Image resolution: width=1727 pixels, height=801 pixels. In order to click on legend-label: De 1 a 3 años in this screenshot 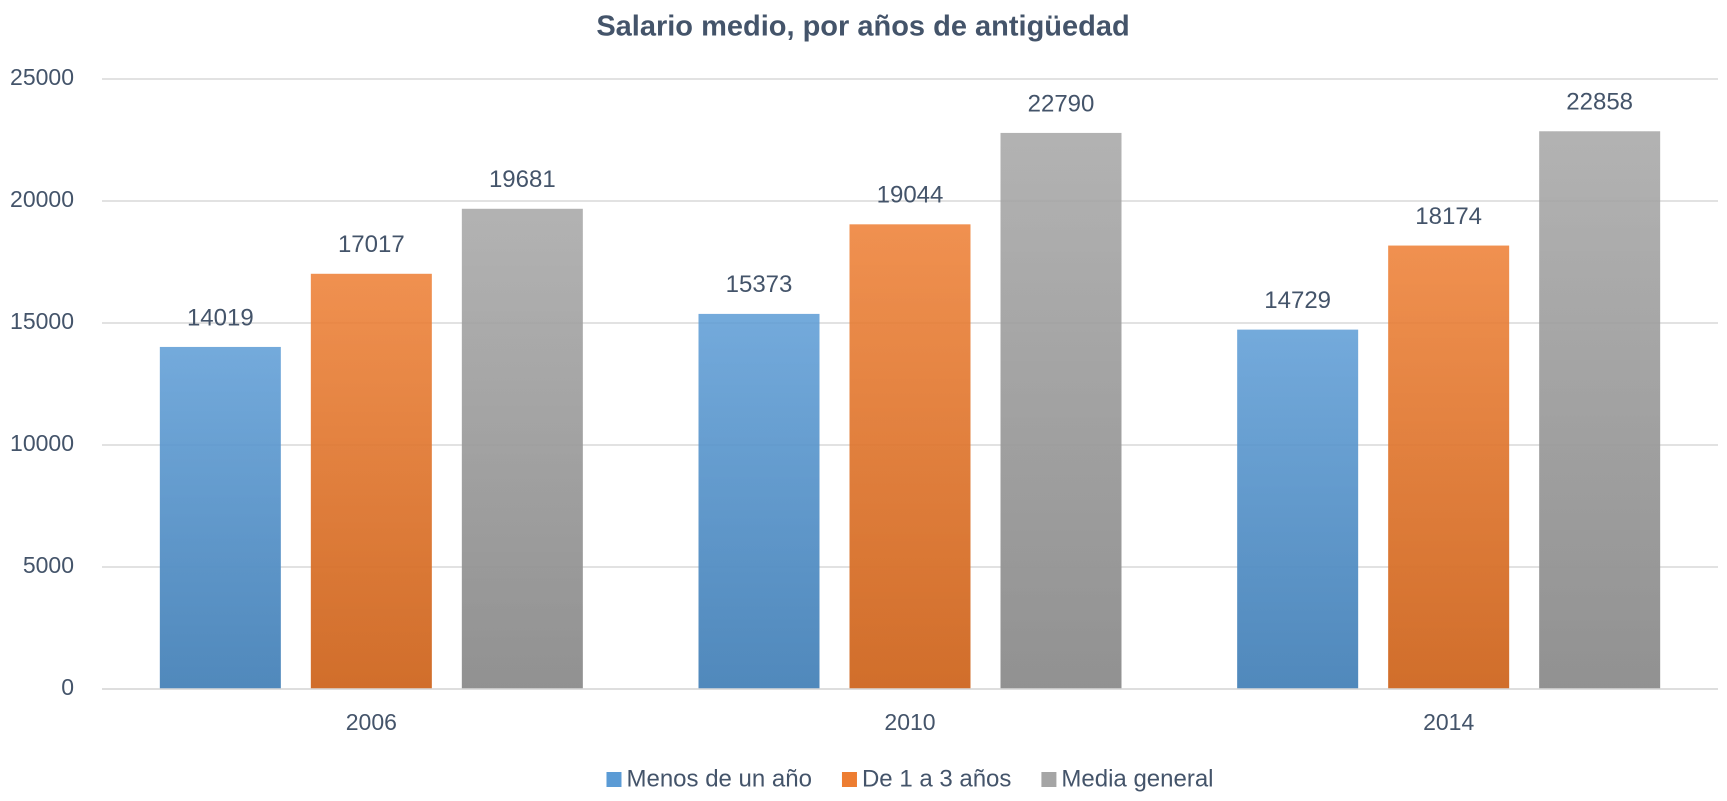, I will do `click(936, 778)`.